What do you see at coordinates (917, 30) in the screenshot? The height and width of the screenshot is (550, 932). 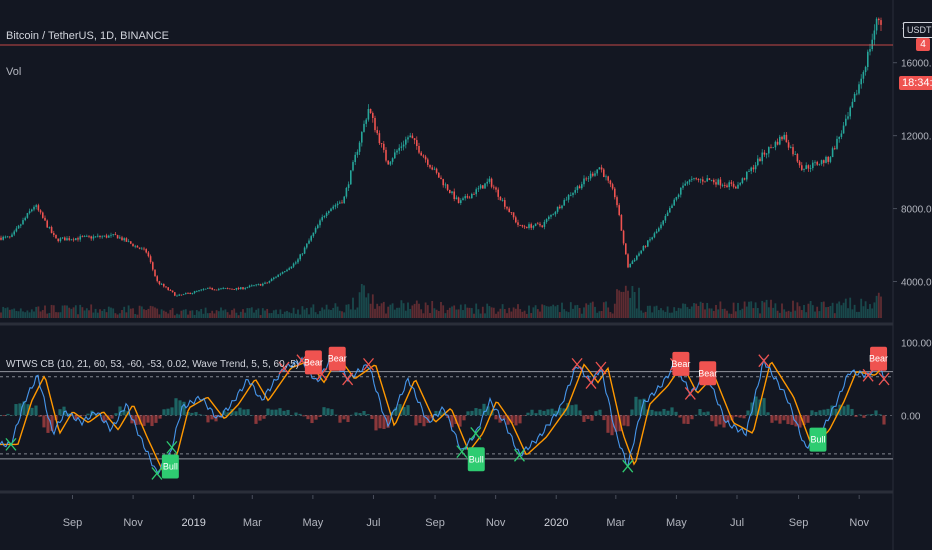 I see `currency-badge: USDT` at bounding box center [917, 30].